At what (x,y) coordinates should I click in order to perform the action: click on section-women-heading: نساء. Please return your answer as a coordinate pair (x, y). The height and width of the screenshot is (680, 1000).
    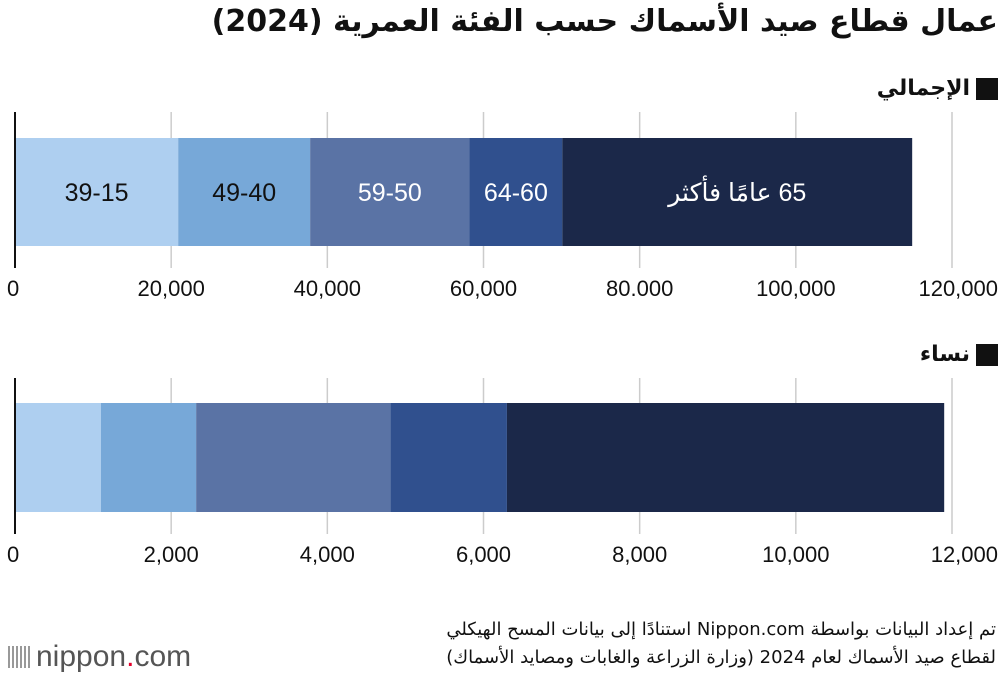
    Looking at the image, I should click on (959, 354).